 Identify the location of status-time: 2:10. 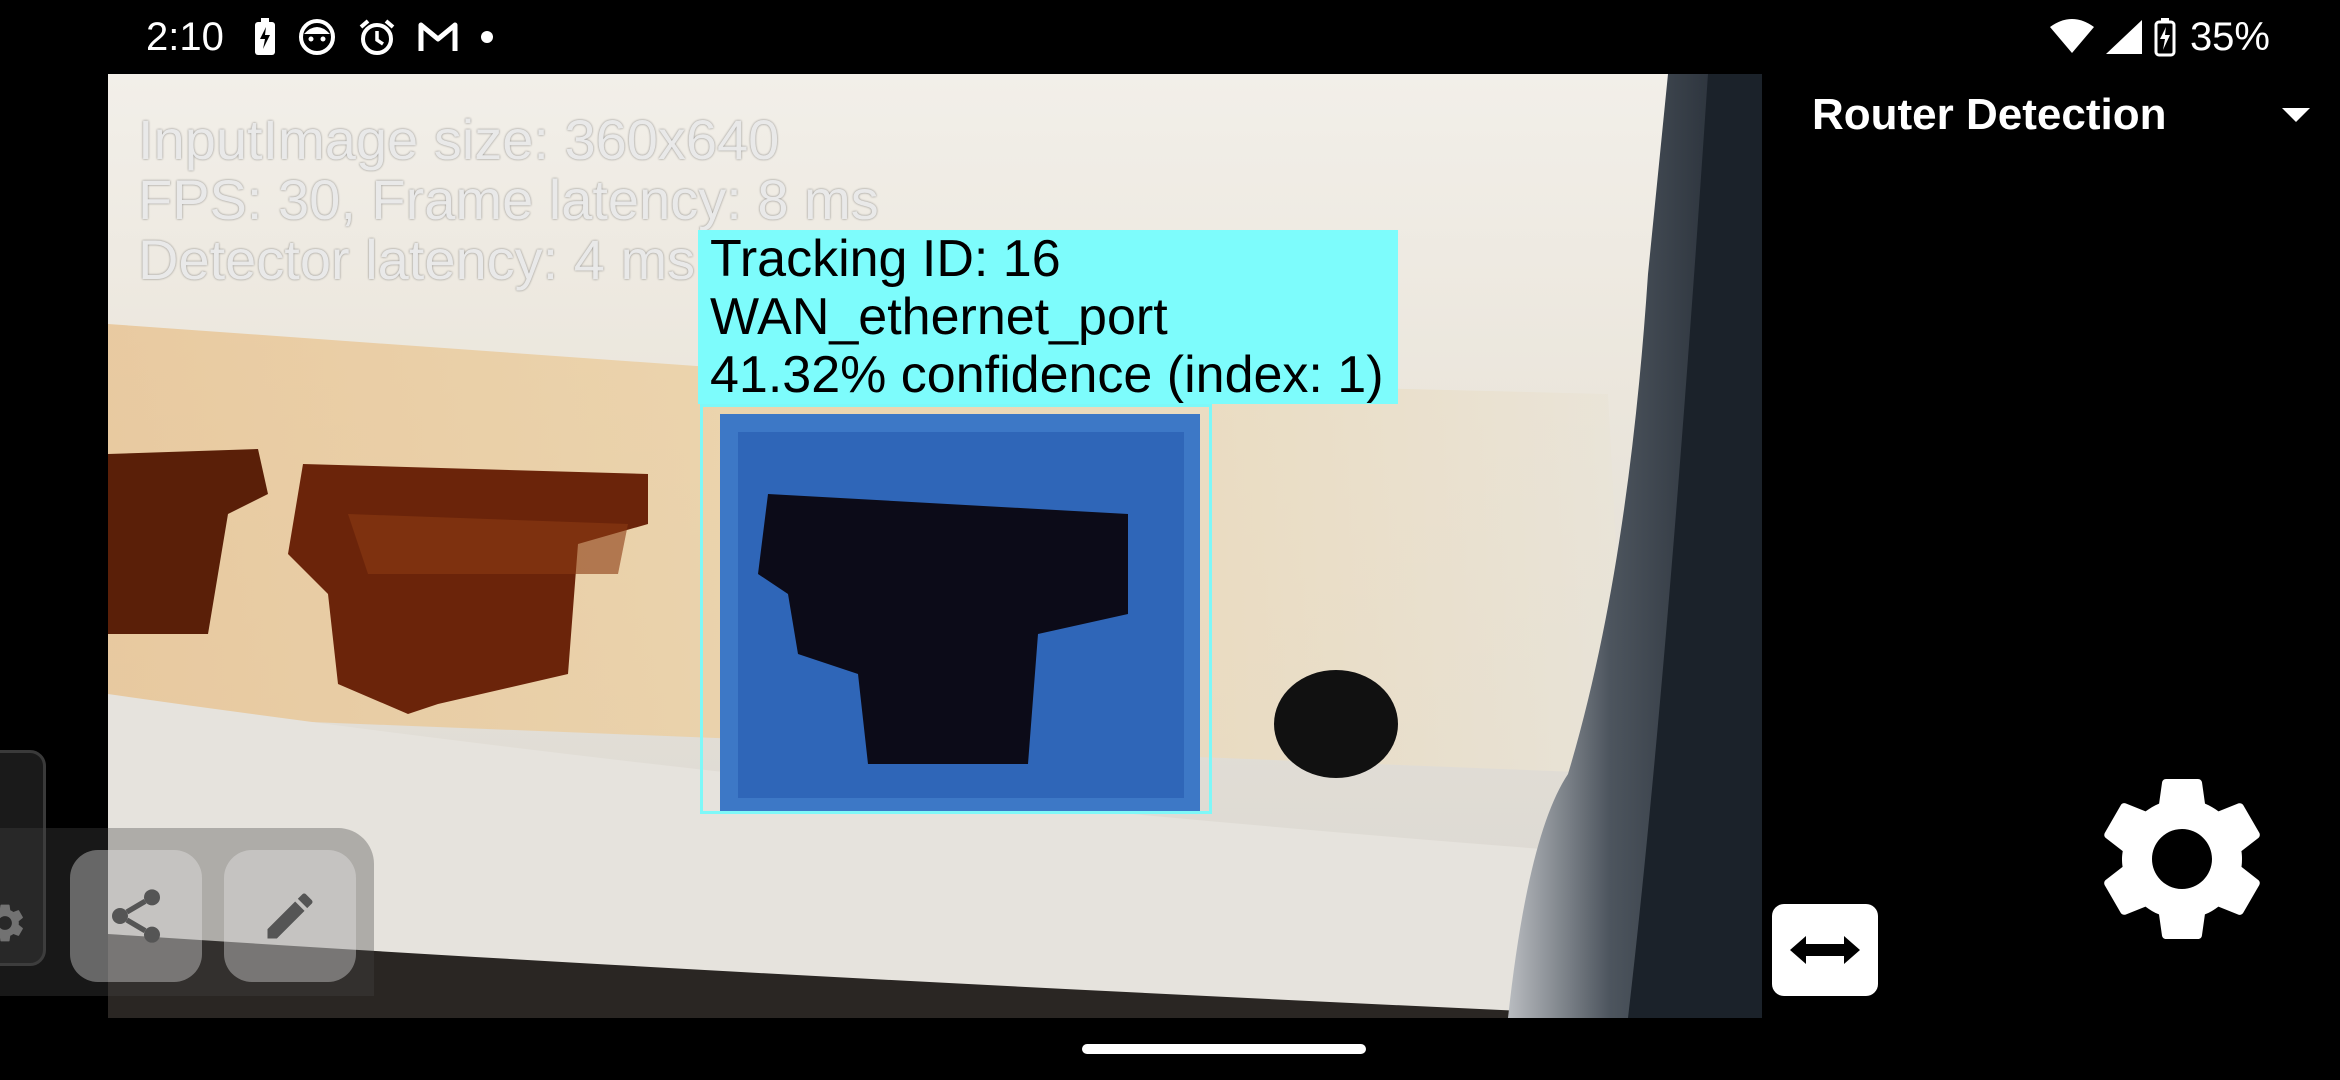
(185, 37).